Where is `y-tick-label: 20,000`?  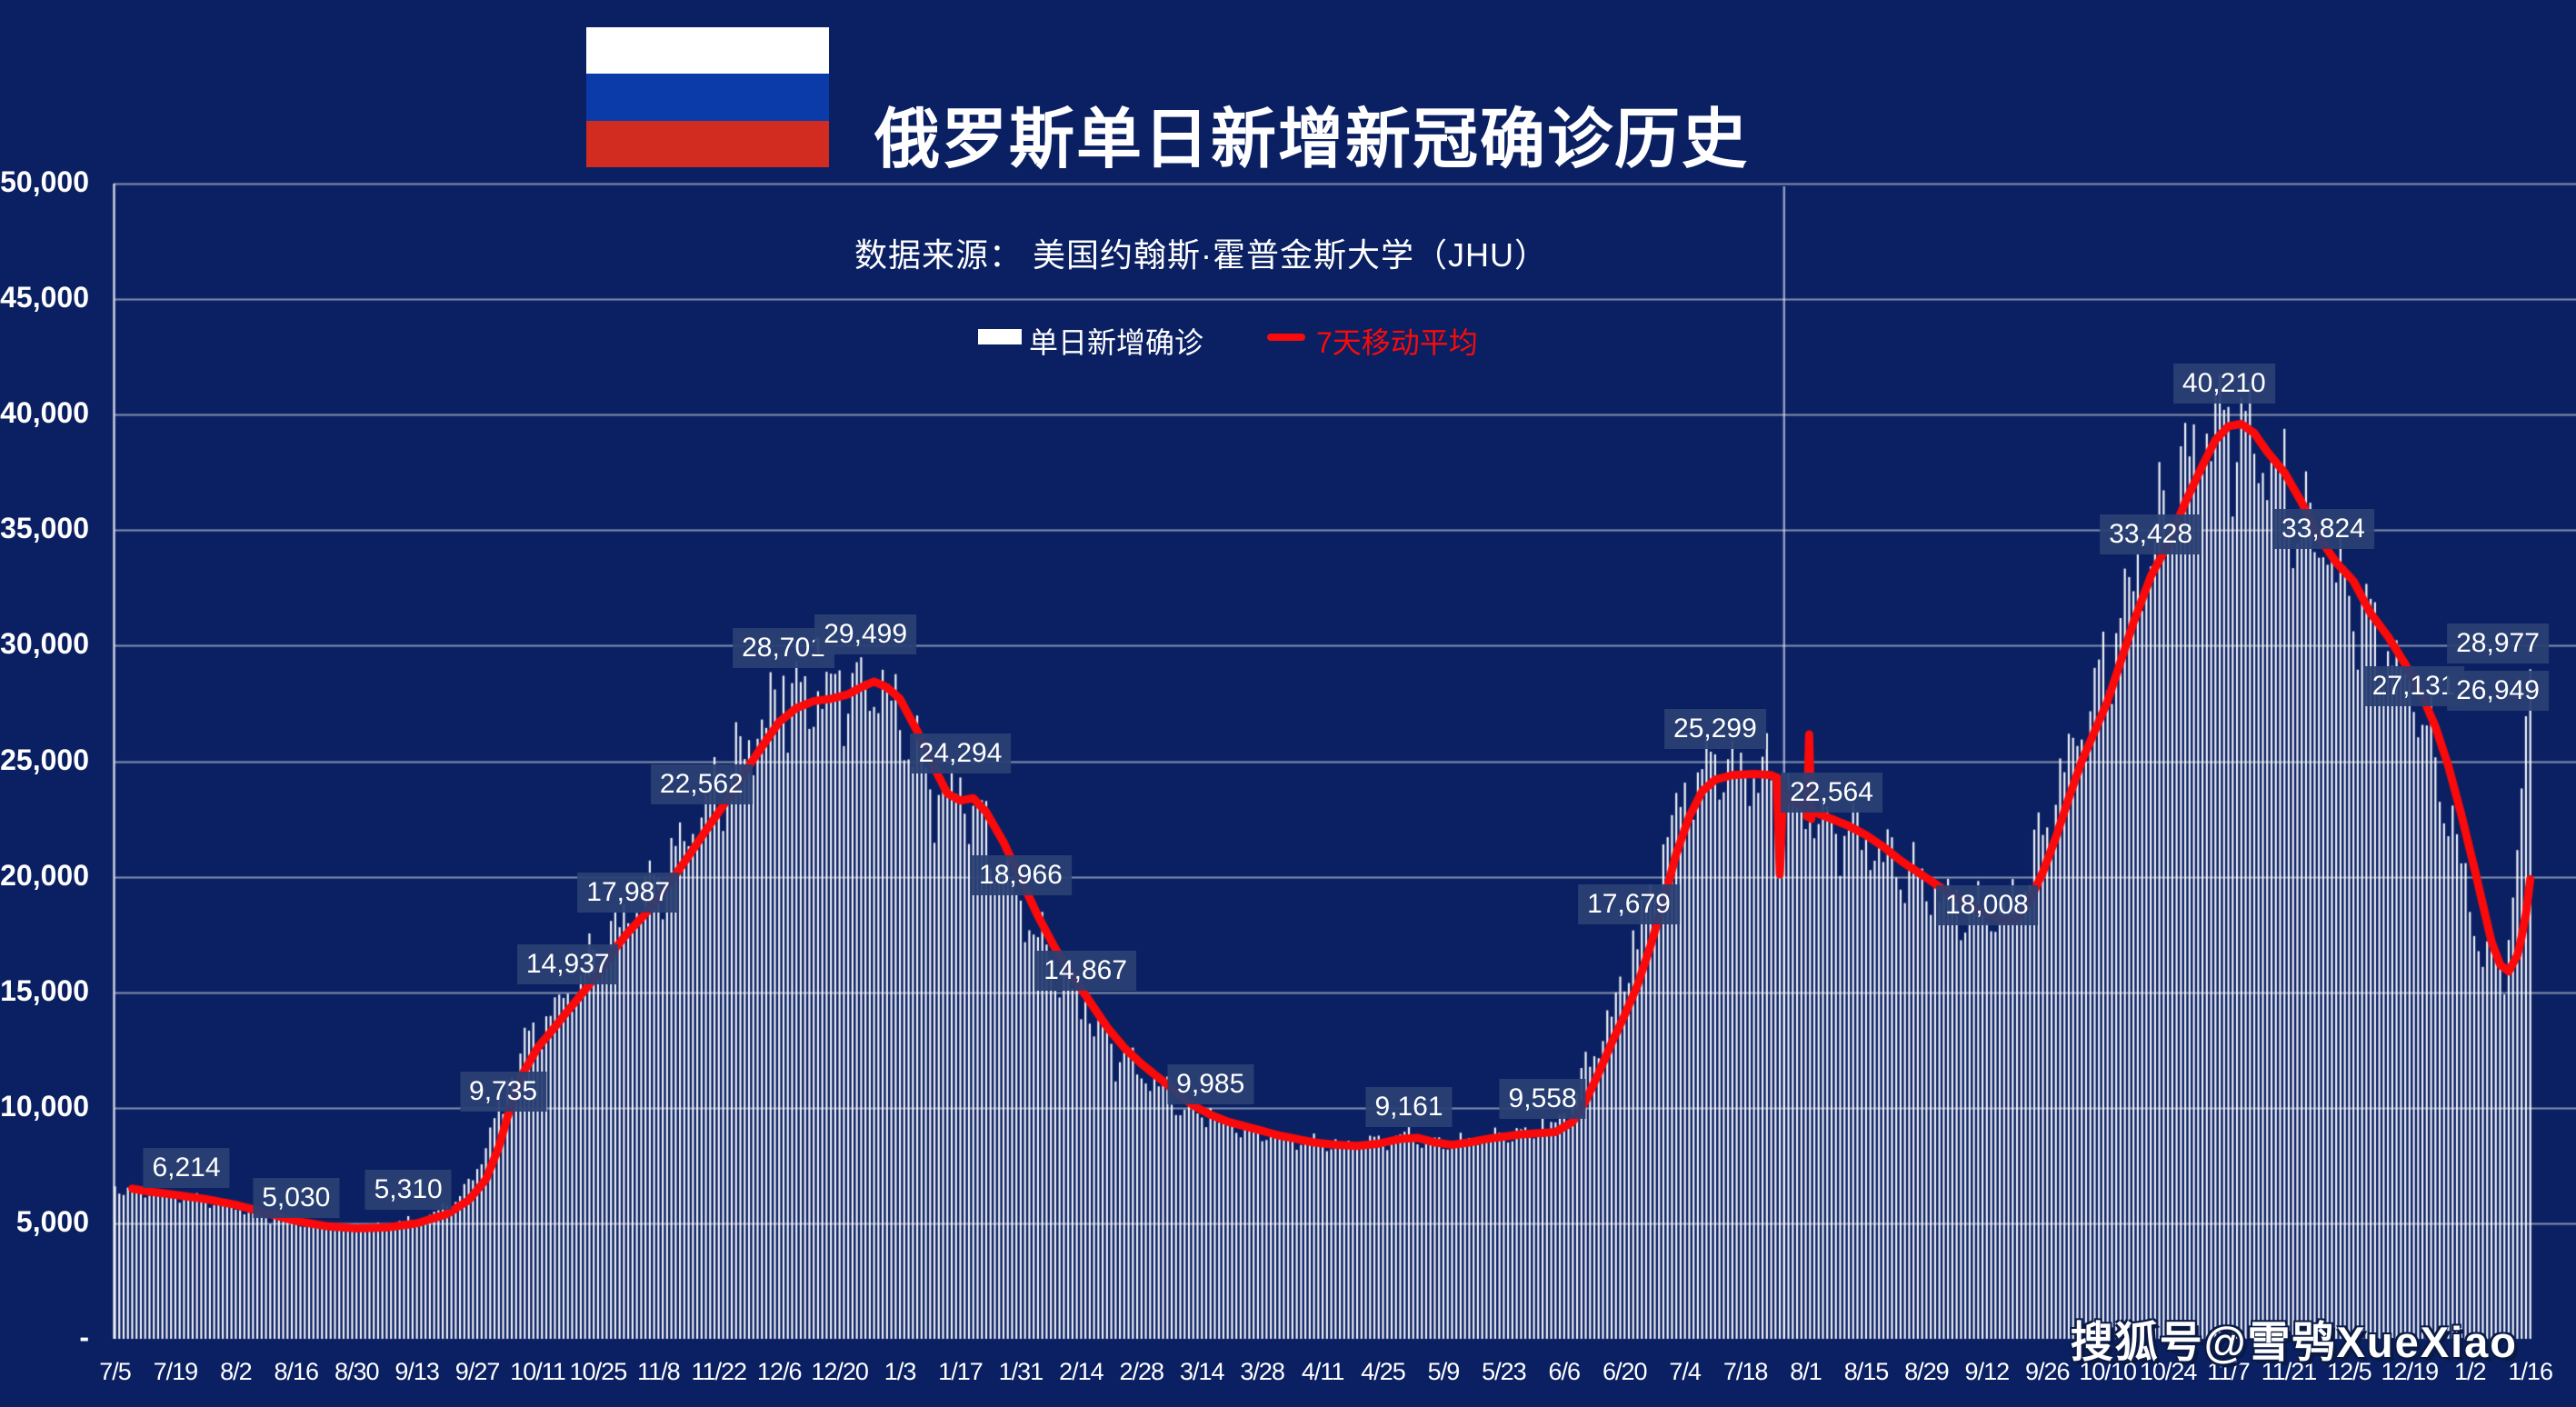 y-tick-label: 20,000 is located at coordinates (44, 875).